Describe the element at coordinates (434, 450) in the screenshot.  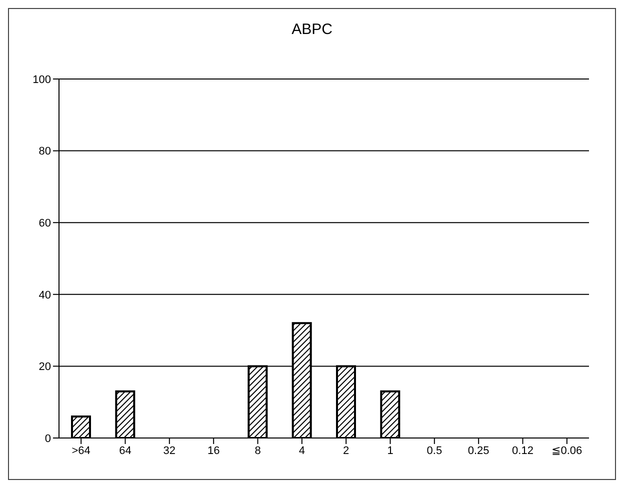
I see `x-tick-label: 0.5` at that location.